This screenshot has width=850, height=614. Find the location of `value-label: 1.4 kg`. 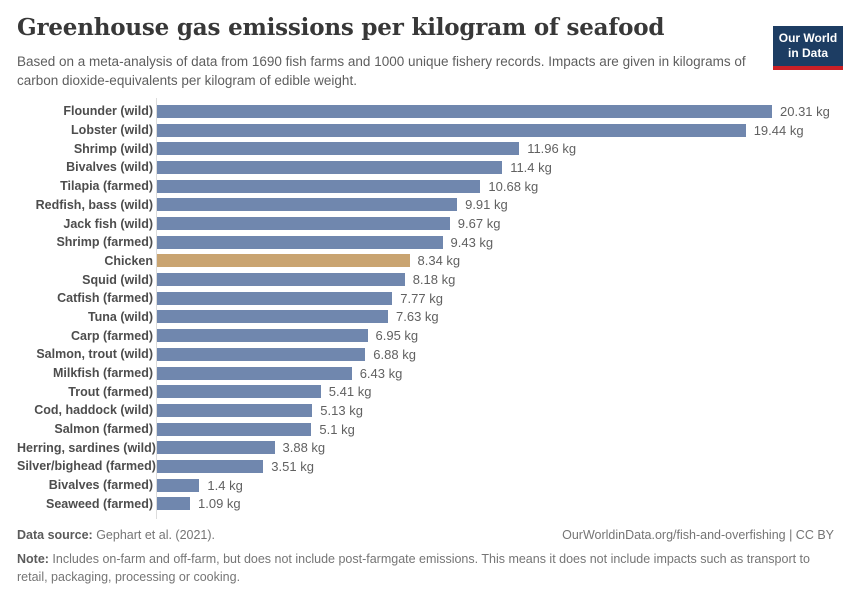

value-label: 1.4 kg is located at coordinates (225, 485).